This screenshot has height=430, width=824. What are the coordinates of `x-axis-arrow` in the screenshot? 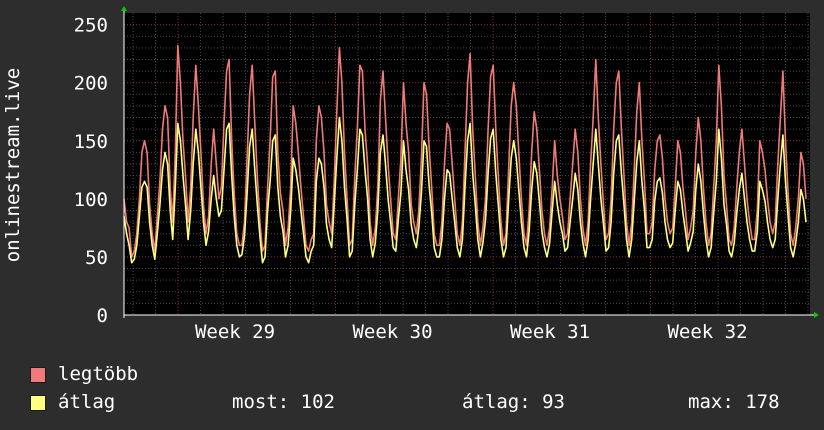 It's located at (816, 315).